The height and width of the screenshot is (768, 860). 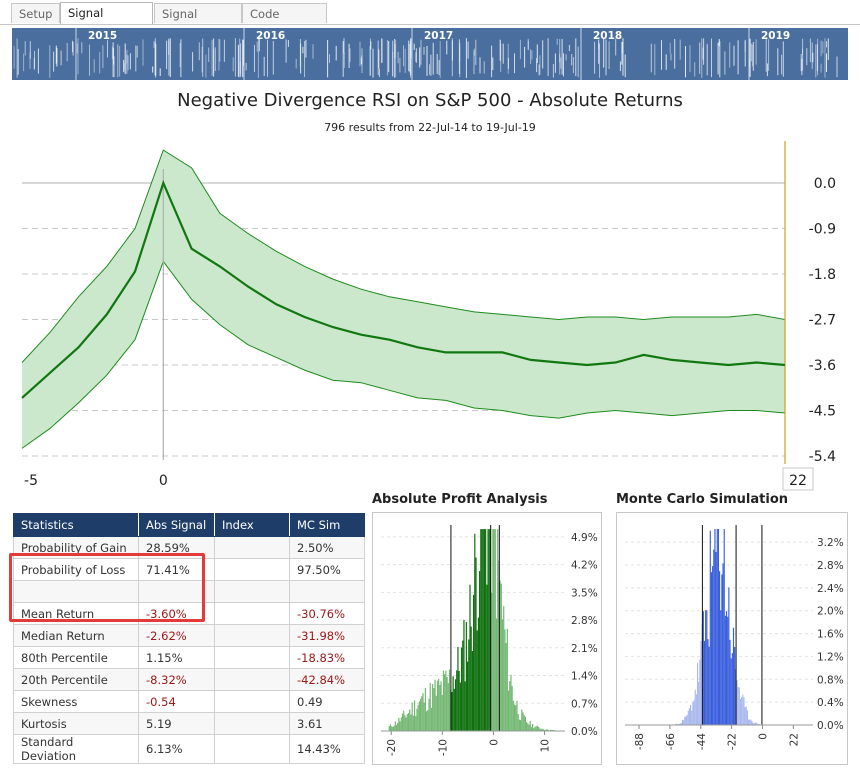 What do you see at coordinates (327, 548) in the screenshot?
I see `mc-sim-value: 2.50%` at bounding box center [327, 548].